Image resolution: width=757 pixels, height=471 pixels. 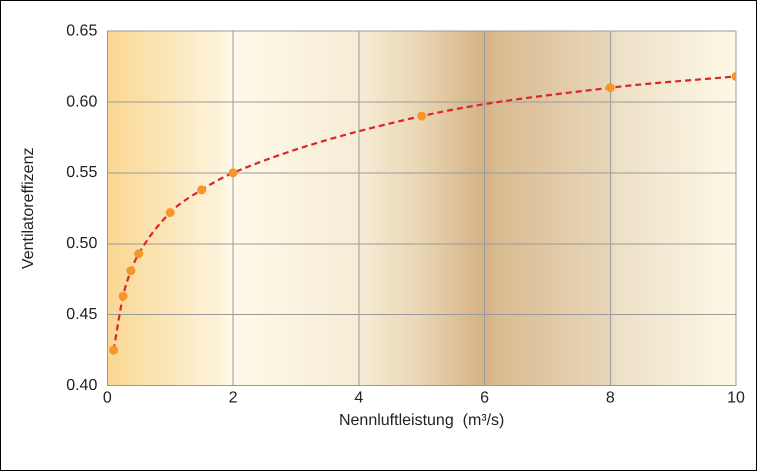 I want to click on y-axis-title: Ventilatoreffizenz, so click(x=29, y=209).